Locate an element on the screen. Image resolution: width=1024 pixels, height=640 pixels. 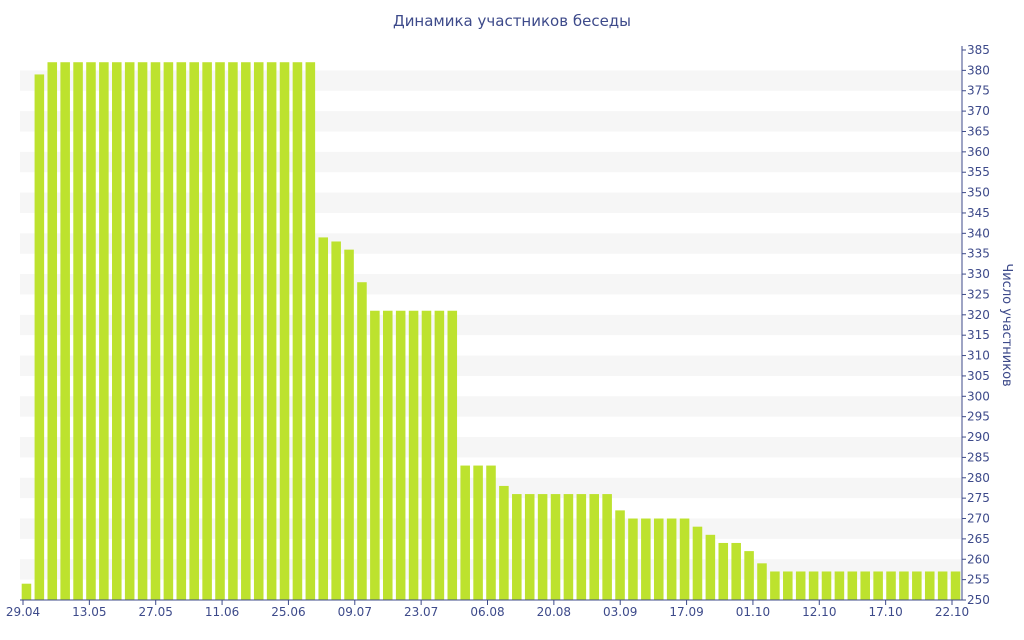
x-tick-label-1: 13.05 is located at coordinates (89, 612).